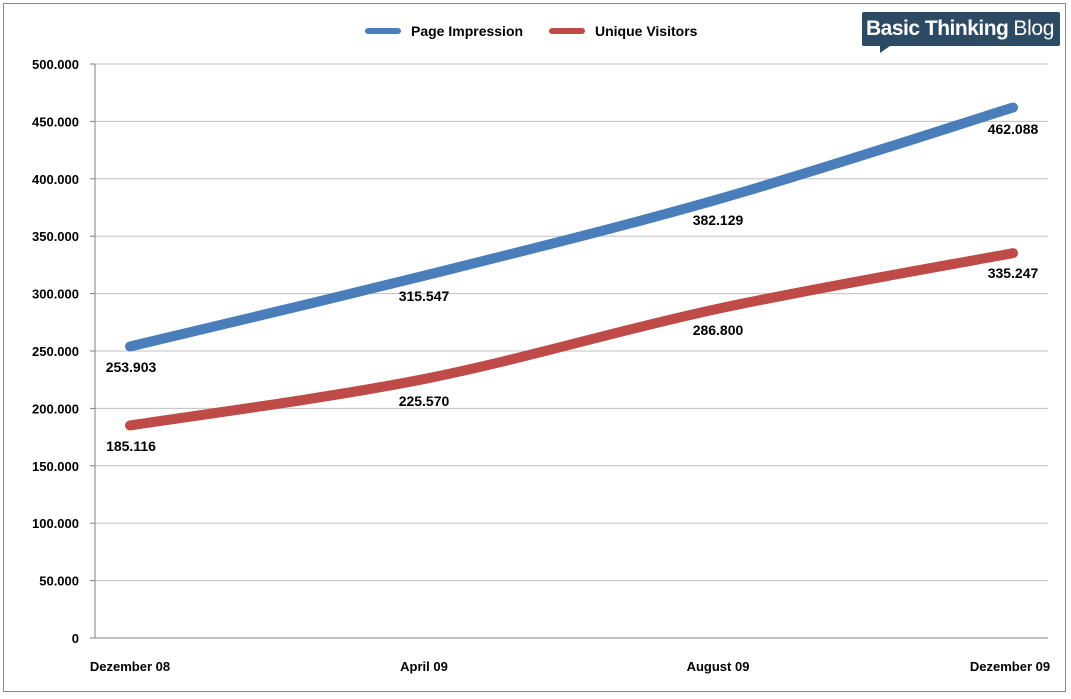 The image size is (1071, 699). I want to click on x-axis-tick-labels: Dezember 08 April 09 August 09 Dezember 09, so click(570, 666).